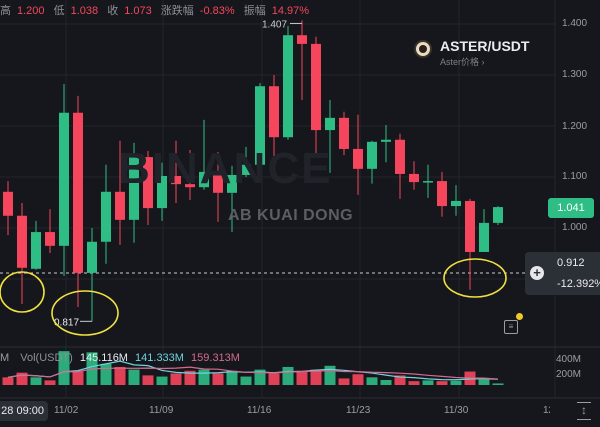  What do you see at coordinates (215, 358) in the screenshot?
I see `volume-ma2-value: 159.313M` at bounding box center [215, 358].